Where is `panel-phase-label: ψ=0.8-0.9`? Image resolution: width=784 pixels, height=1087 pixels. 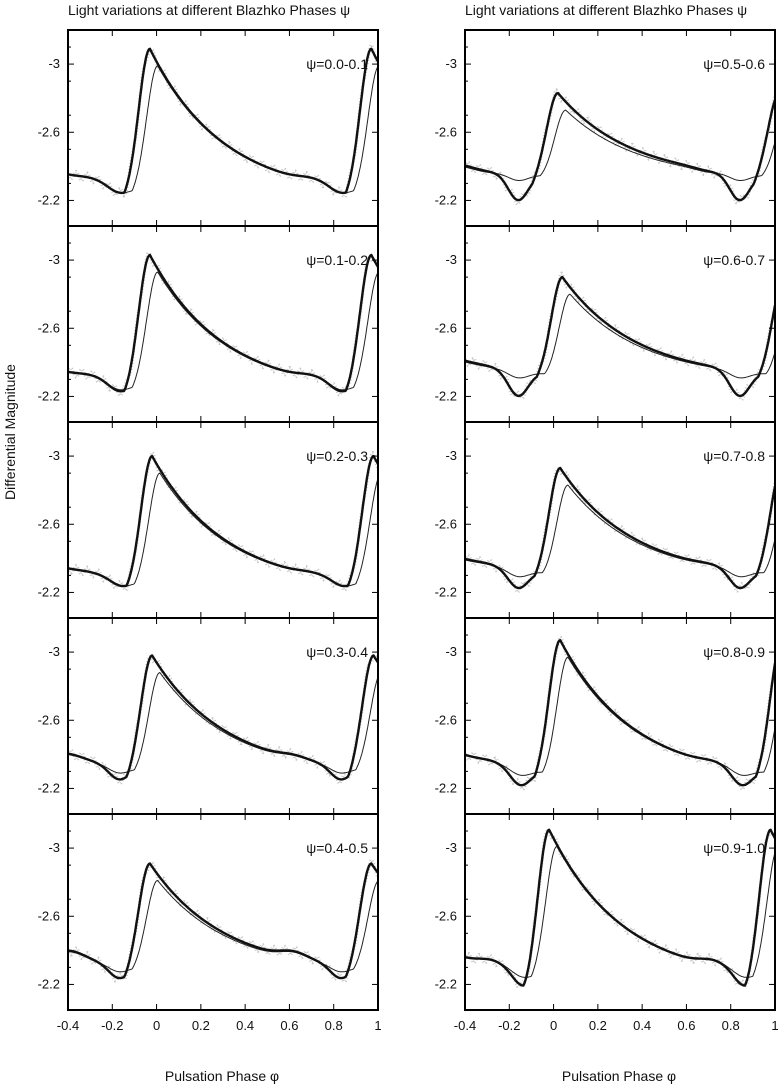 panel-phase-label: ψ=0.8-0.9 is located at coordinates (734, 652).